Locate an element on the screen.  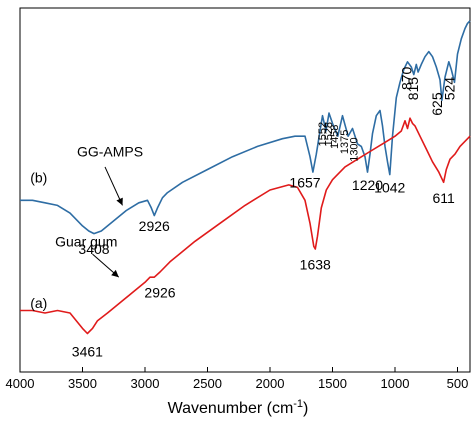
annotation-label: 611 is located at coordinates (443, 198).